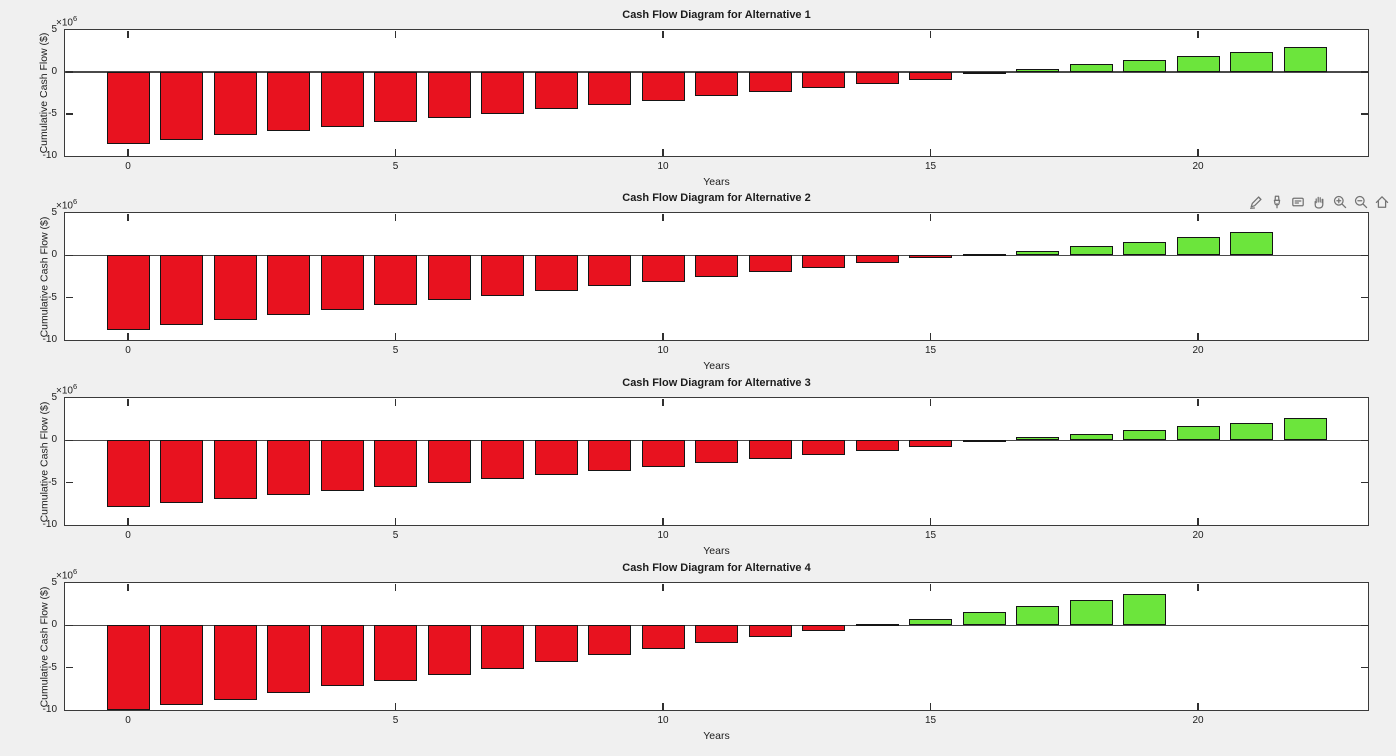 The width and height of the screenshot is (1396, 756). Describe the element at coordinates (1298, 202) in the screenshot. I see `datatips-icon` at that location.